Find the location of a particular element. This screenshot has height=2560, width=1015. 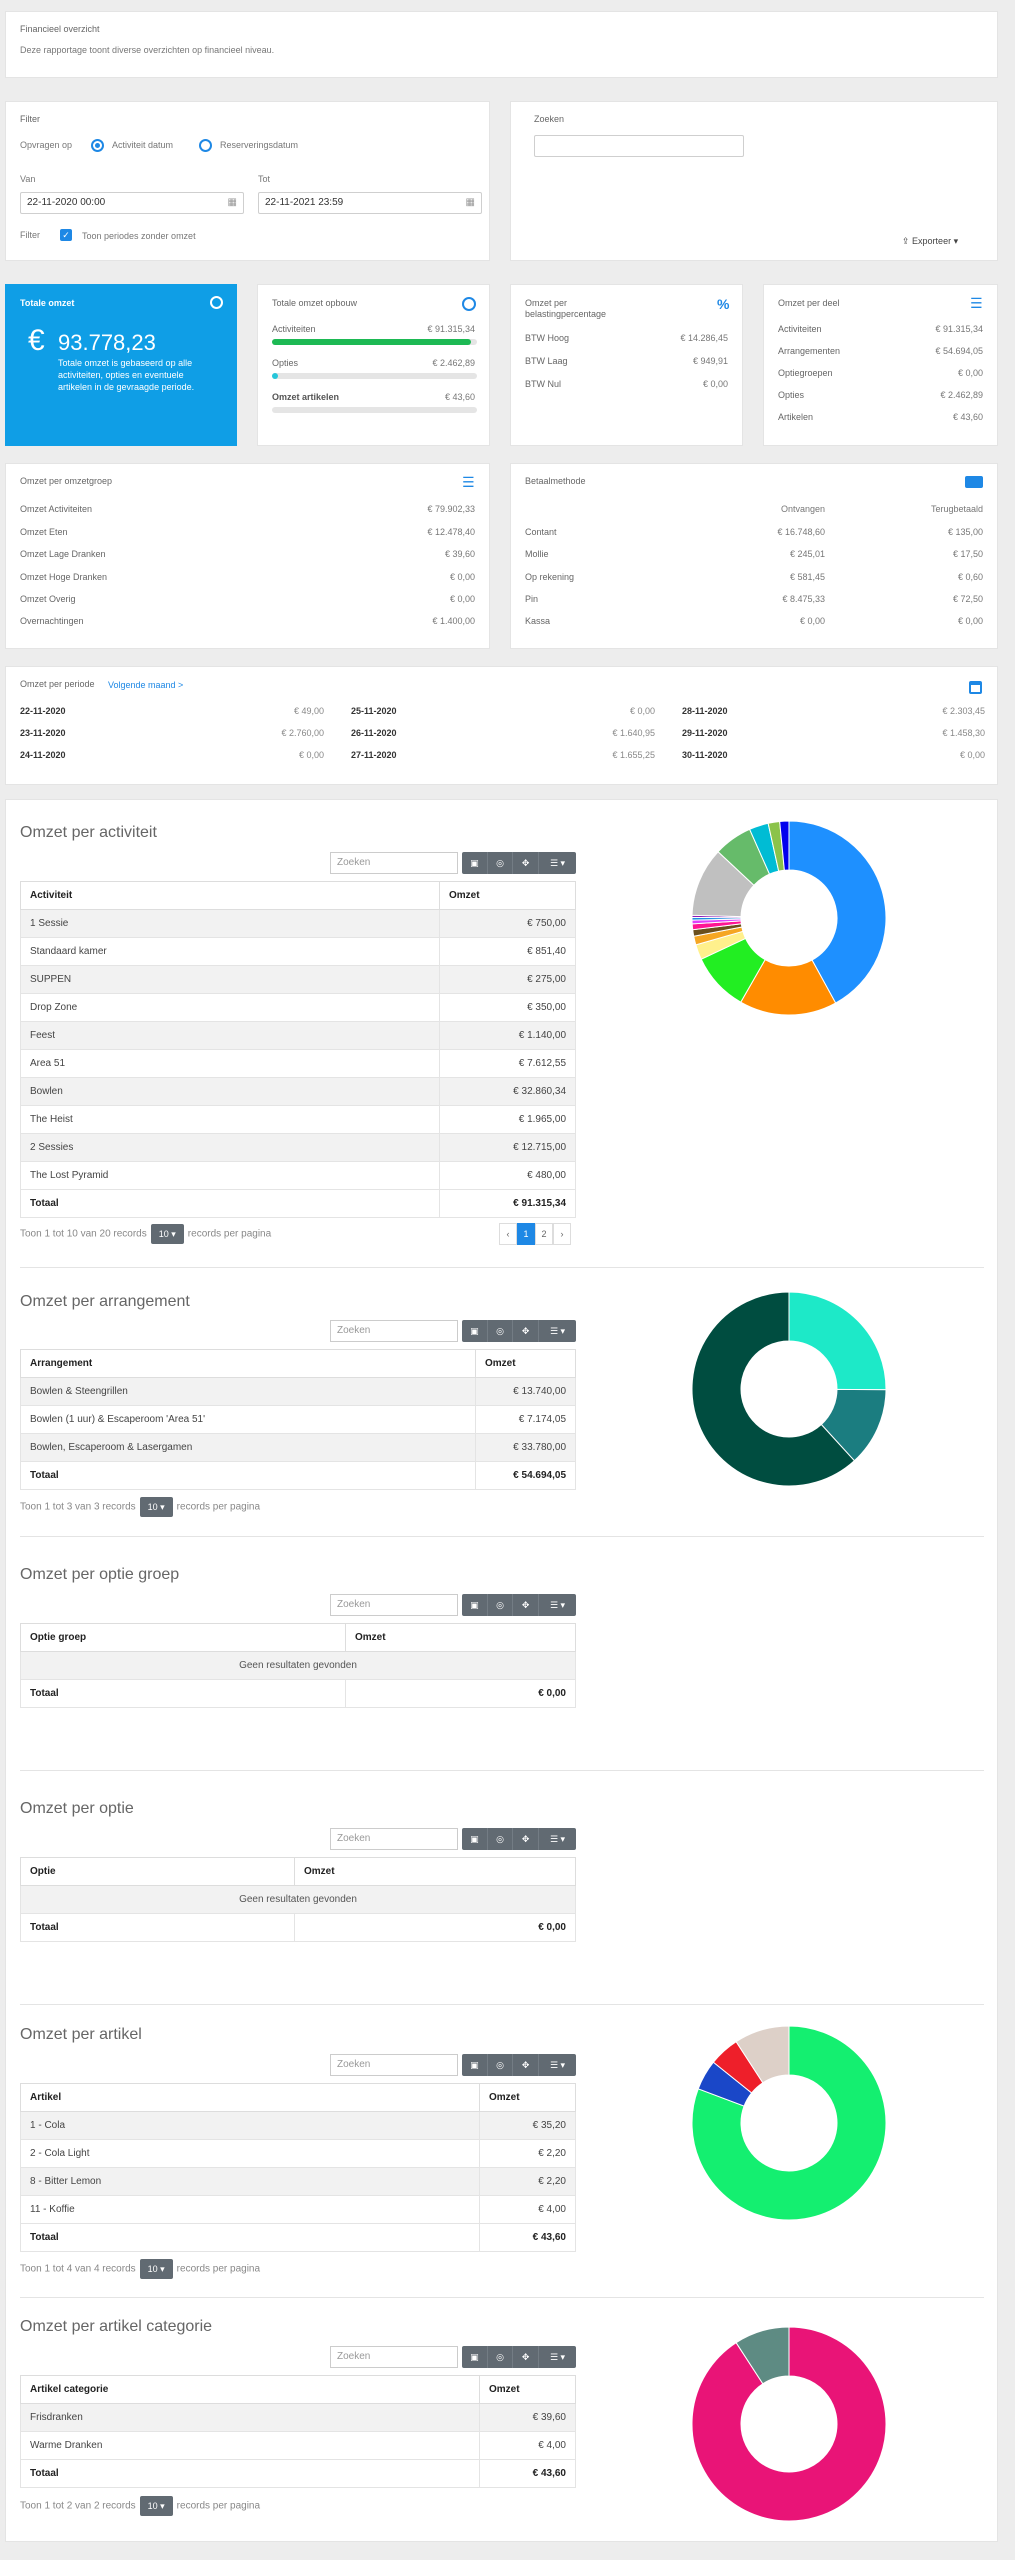

column-header: Artikel categorie is located at coordinates (250, 2389).